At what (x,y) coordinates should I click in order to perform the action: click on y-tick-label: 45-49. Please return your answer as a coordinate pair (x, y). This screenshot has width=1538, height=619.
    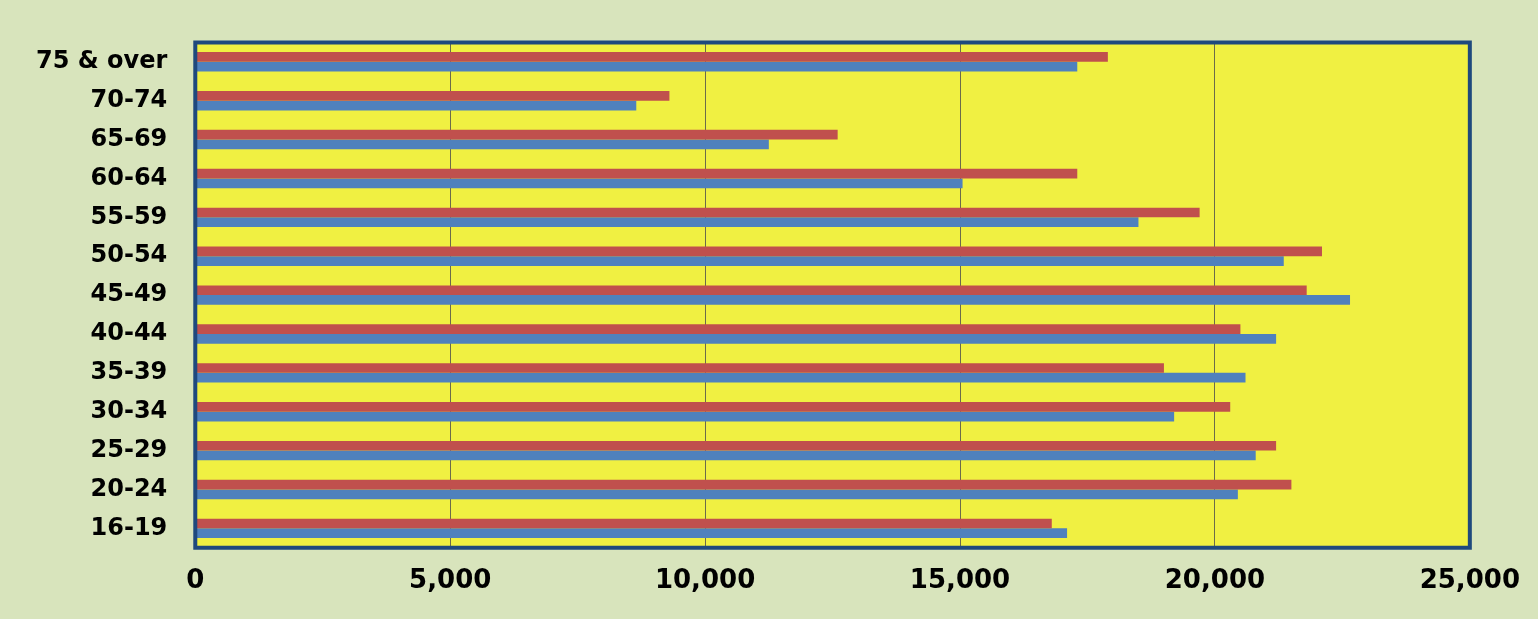
    Looking at the image, I should click on (129, 293).